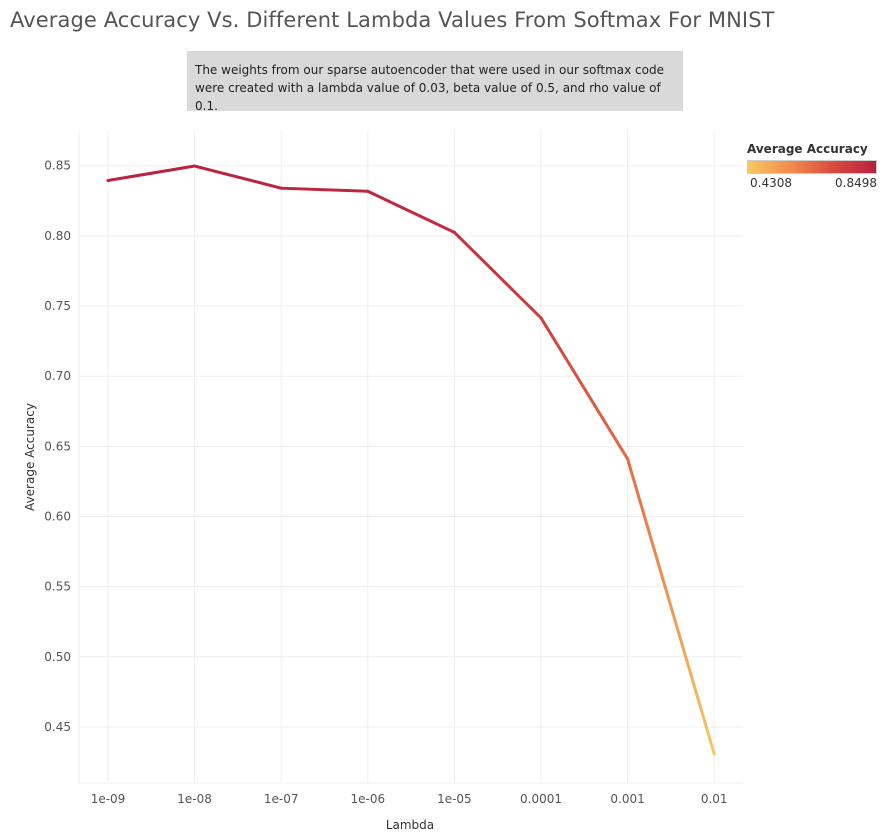 This screenshot has height=839, width=887. I want to click on color-legend: Average Accuracy 0.4308 0.8498, so click(814, 167).